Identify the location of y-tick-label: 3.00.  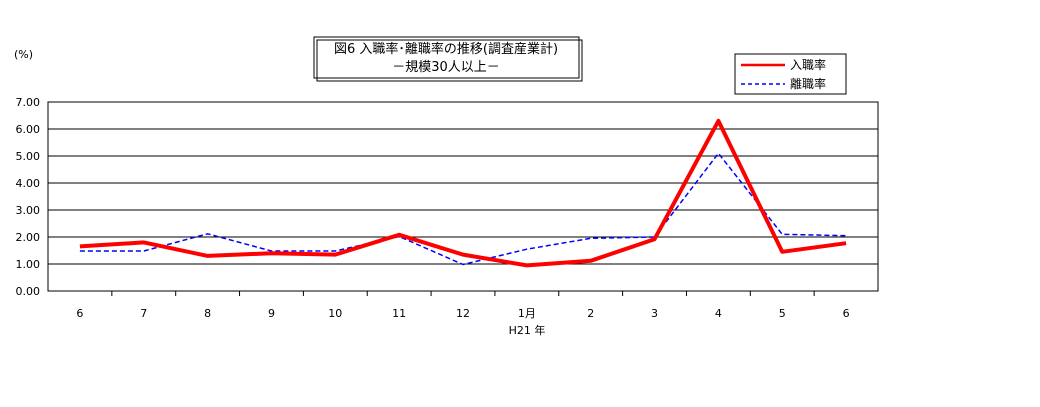
(28, 210).